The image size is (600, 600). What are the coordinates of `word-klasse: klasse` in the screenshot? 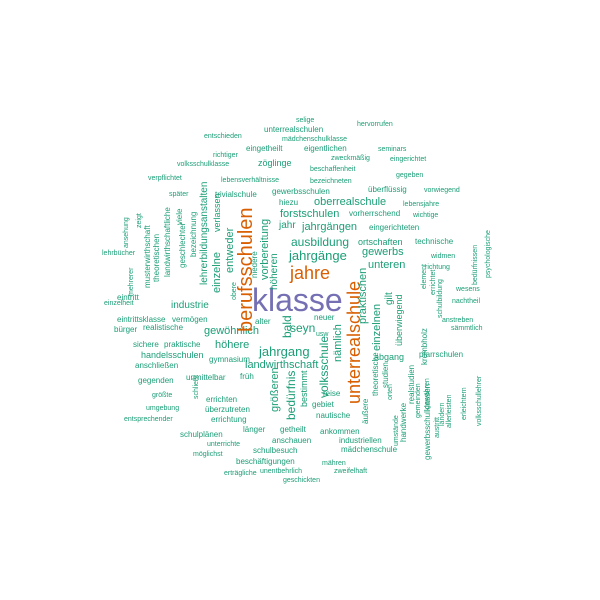 It's located at (297, 300).